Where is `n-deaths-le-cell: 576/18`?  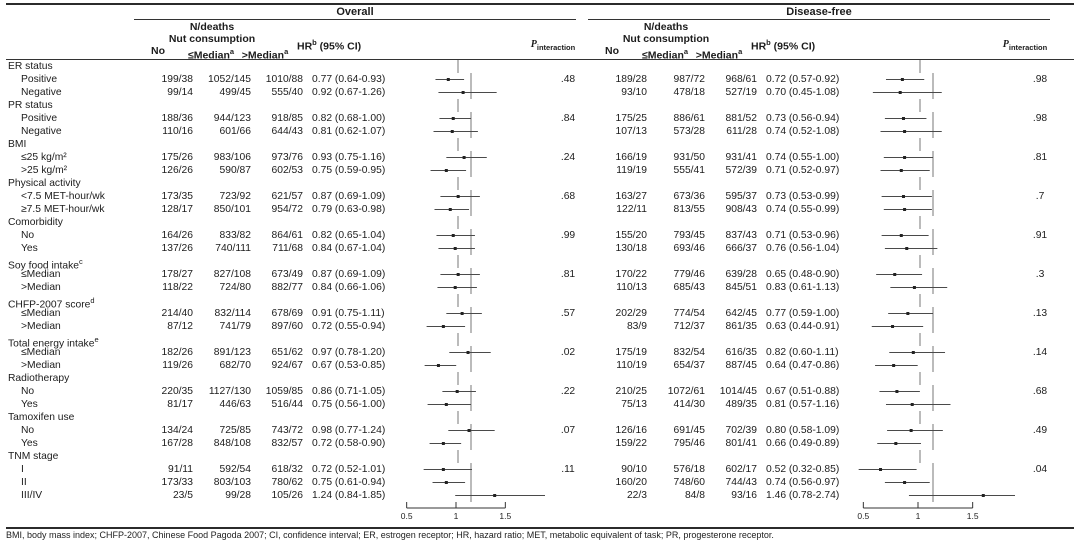 n-deaths-le-cell: 576/18 is located at coordinates (689, 469).